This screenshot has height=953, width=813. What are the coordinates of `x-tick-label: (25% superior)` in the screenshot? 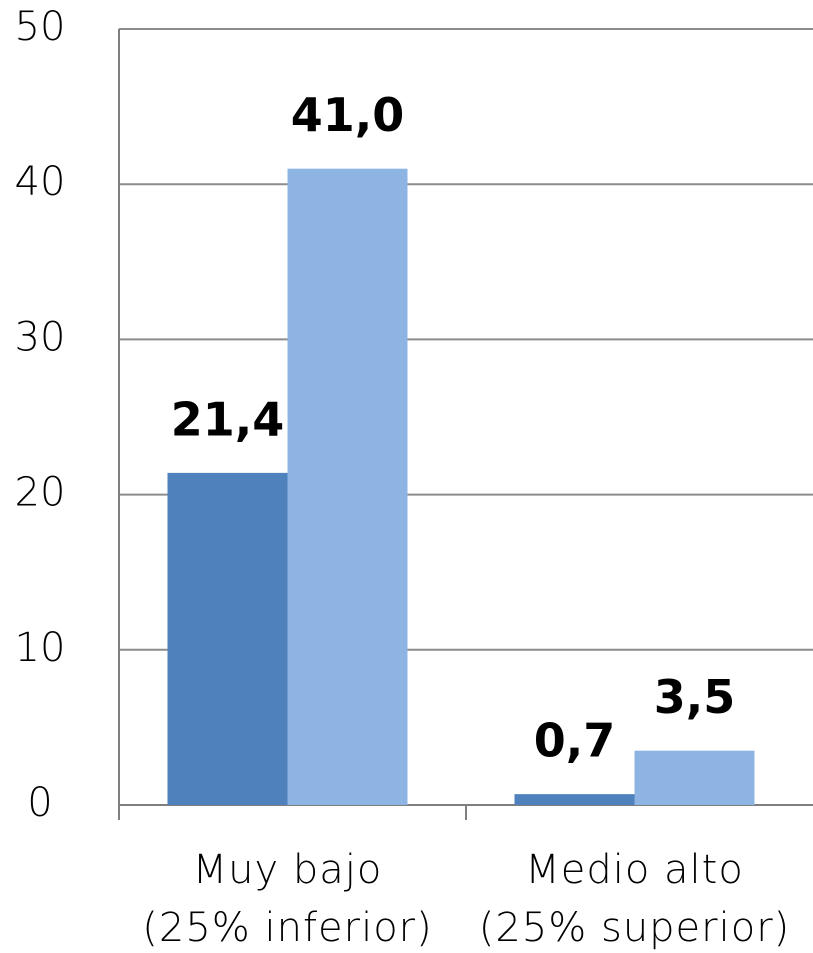 It's located at (635, 928).